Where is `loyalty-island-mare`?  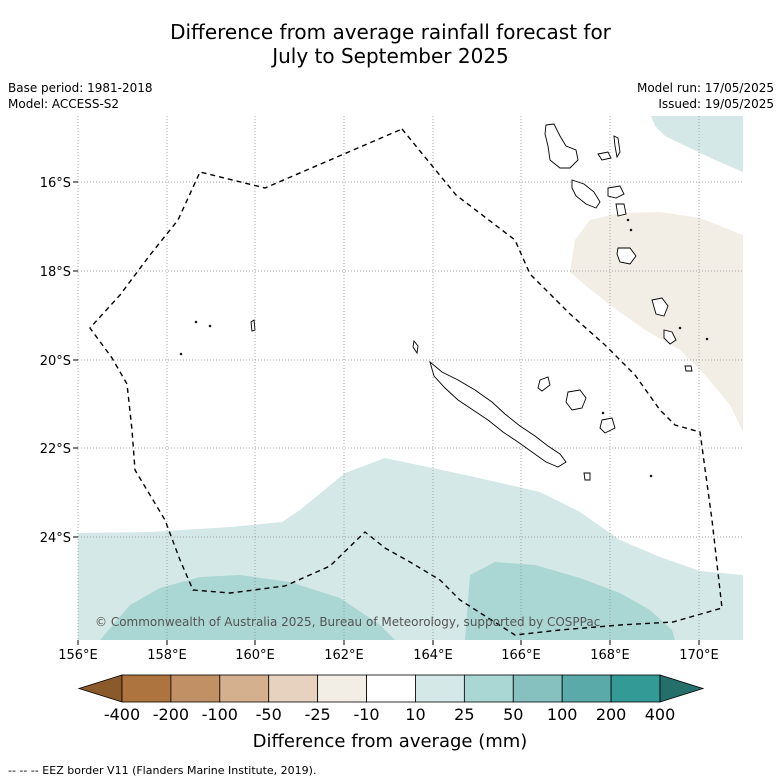 loyalty-island-mare is located at coordinates (607, 425).